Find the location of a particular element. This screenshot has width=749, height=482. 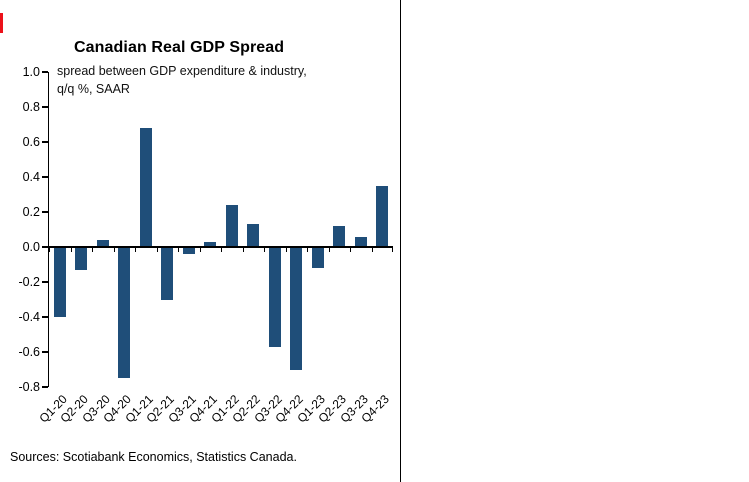

chart-subtitle-line2: q/q %, SAAR is located at coordinates (93, 88).